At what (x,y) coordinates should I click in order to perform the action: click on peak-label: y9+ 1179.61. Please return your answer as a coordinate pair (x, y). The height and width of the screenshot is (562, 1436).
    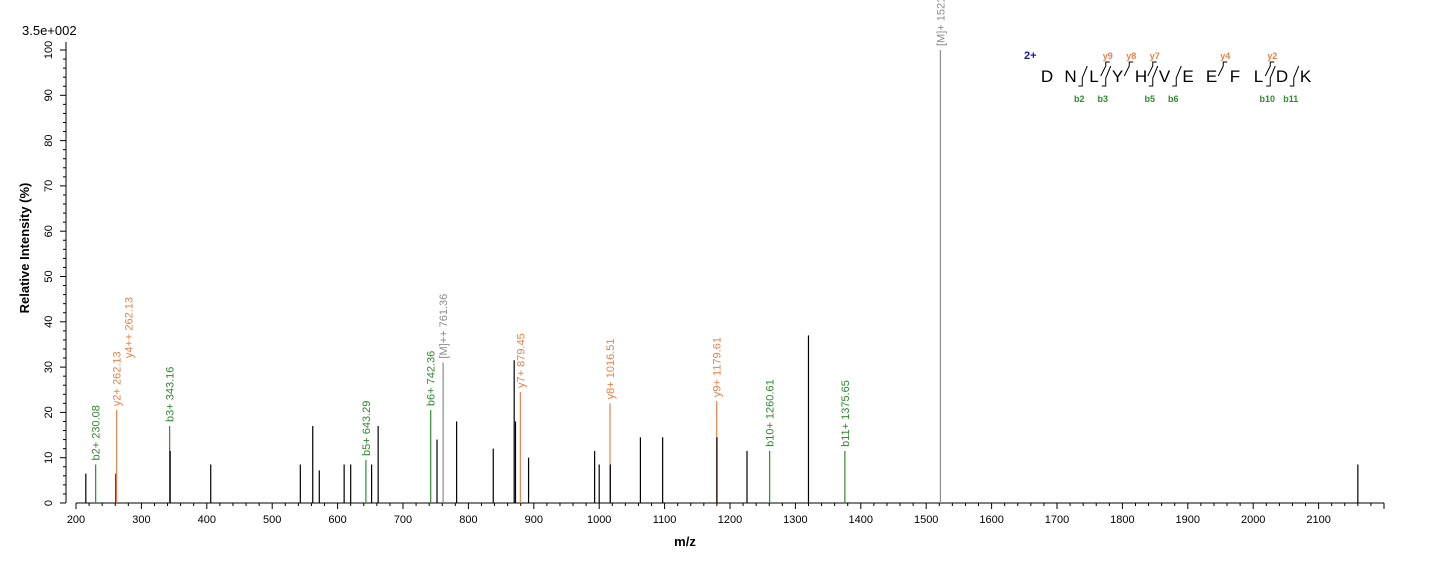
    Looking at the image, I should click on (718, 367).